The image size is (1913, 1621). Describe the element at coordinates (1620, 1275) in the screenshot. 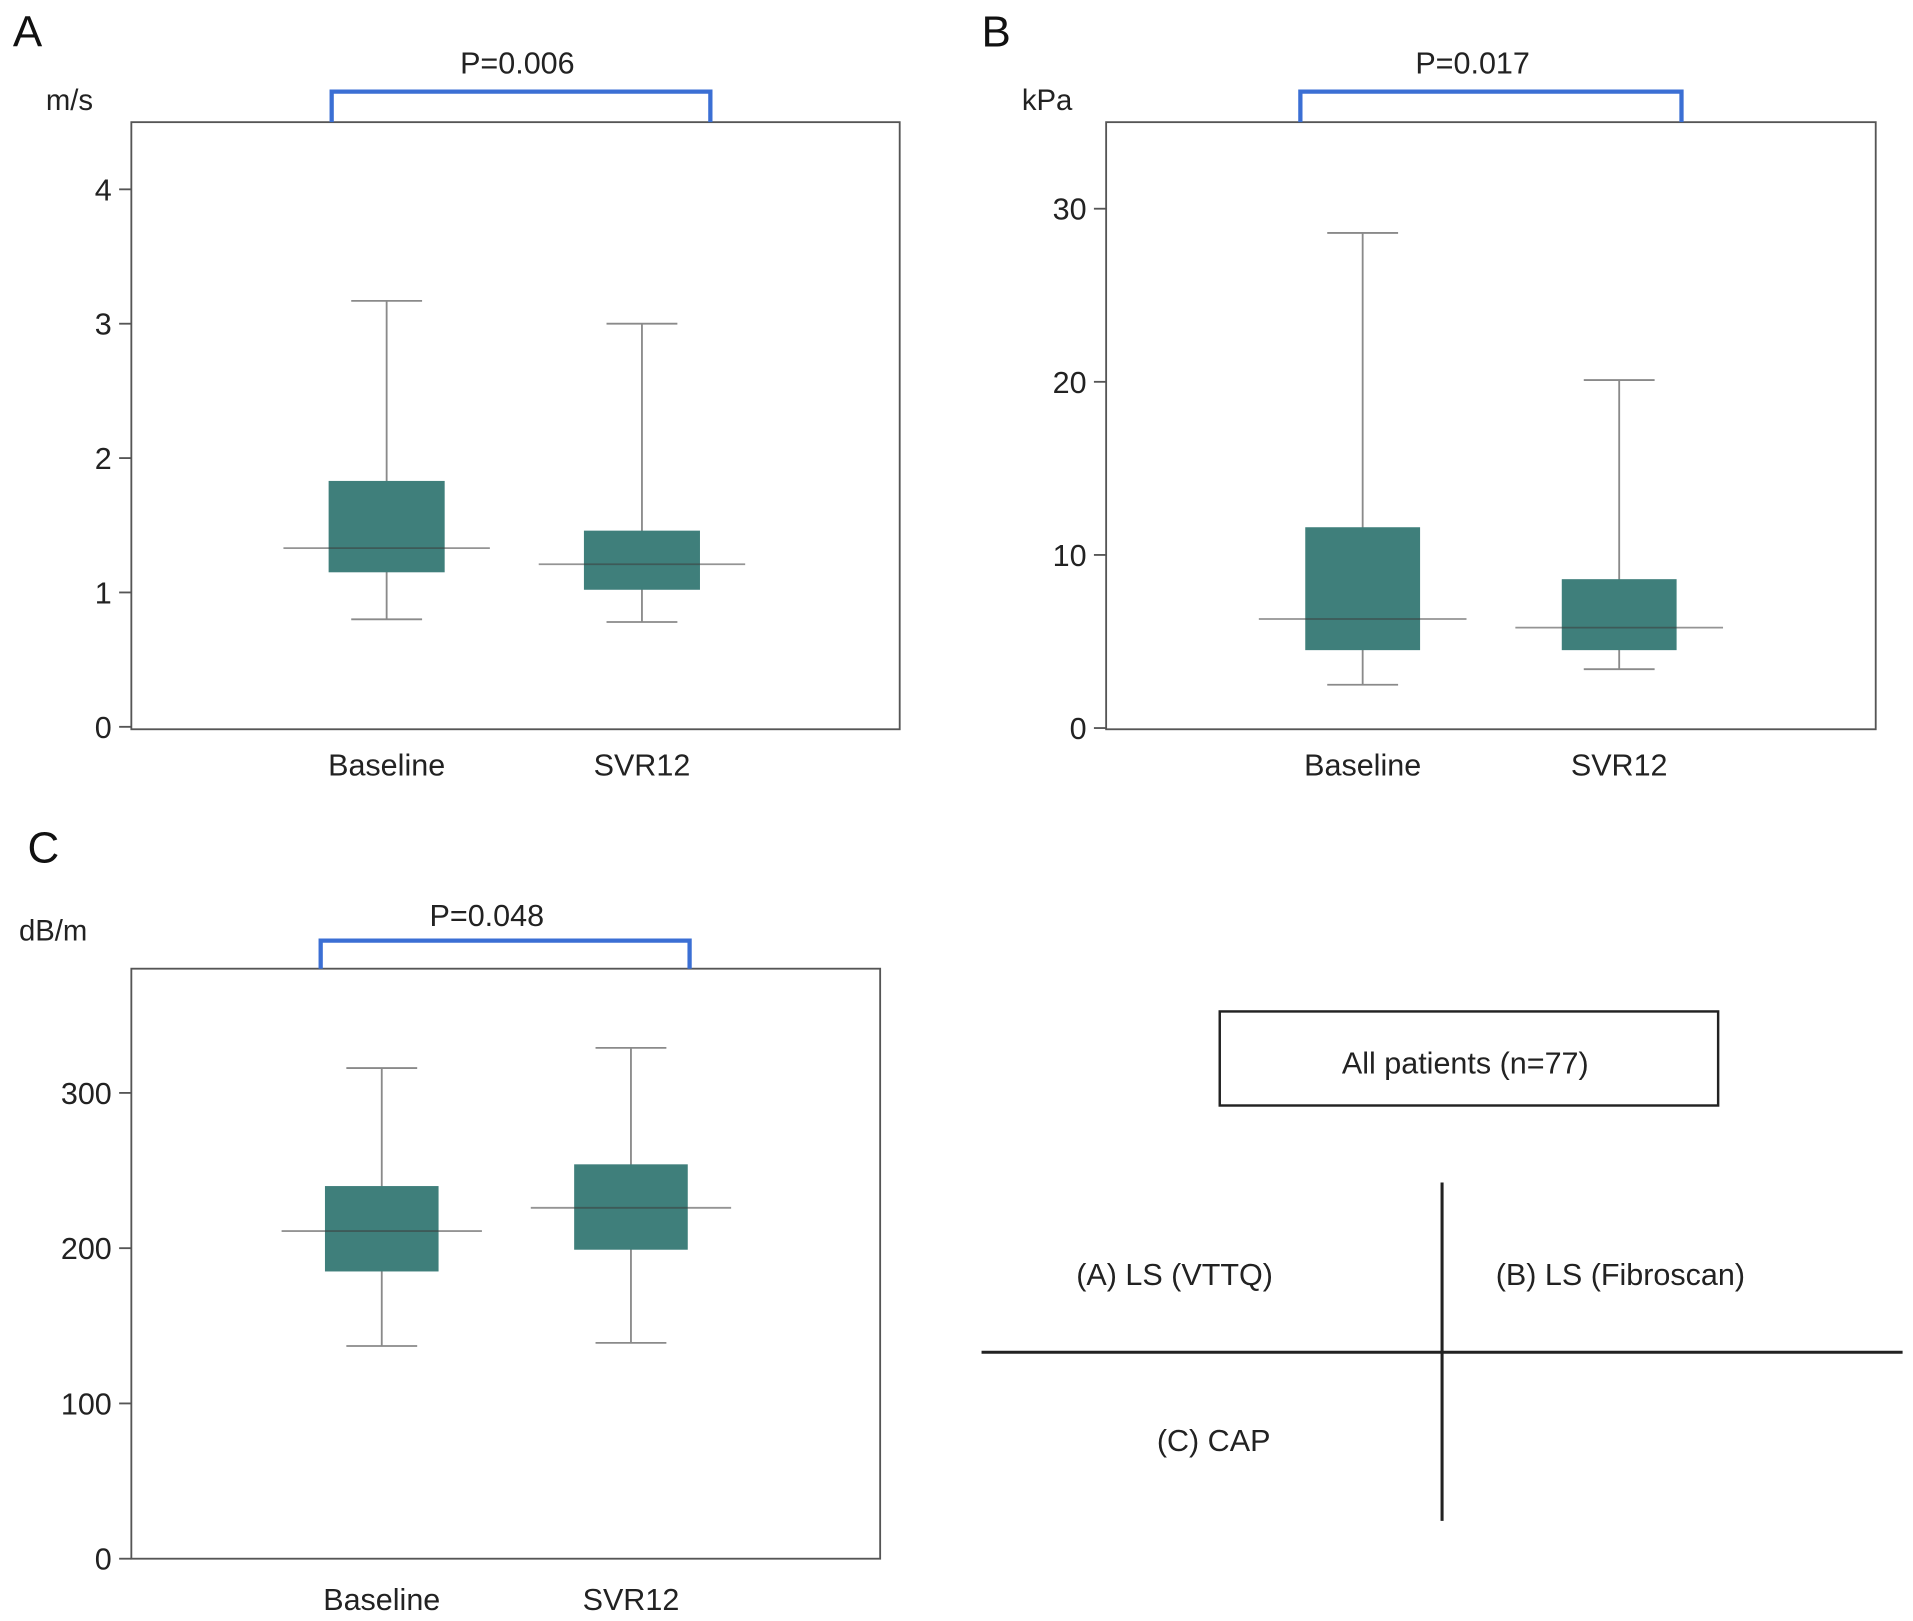

I see `legend-label-b: (B) LS (Fibroscan)` at that location.